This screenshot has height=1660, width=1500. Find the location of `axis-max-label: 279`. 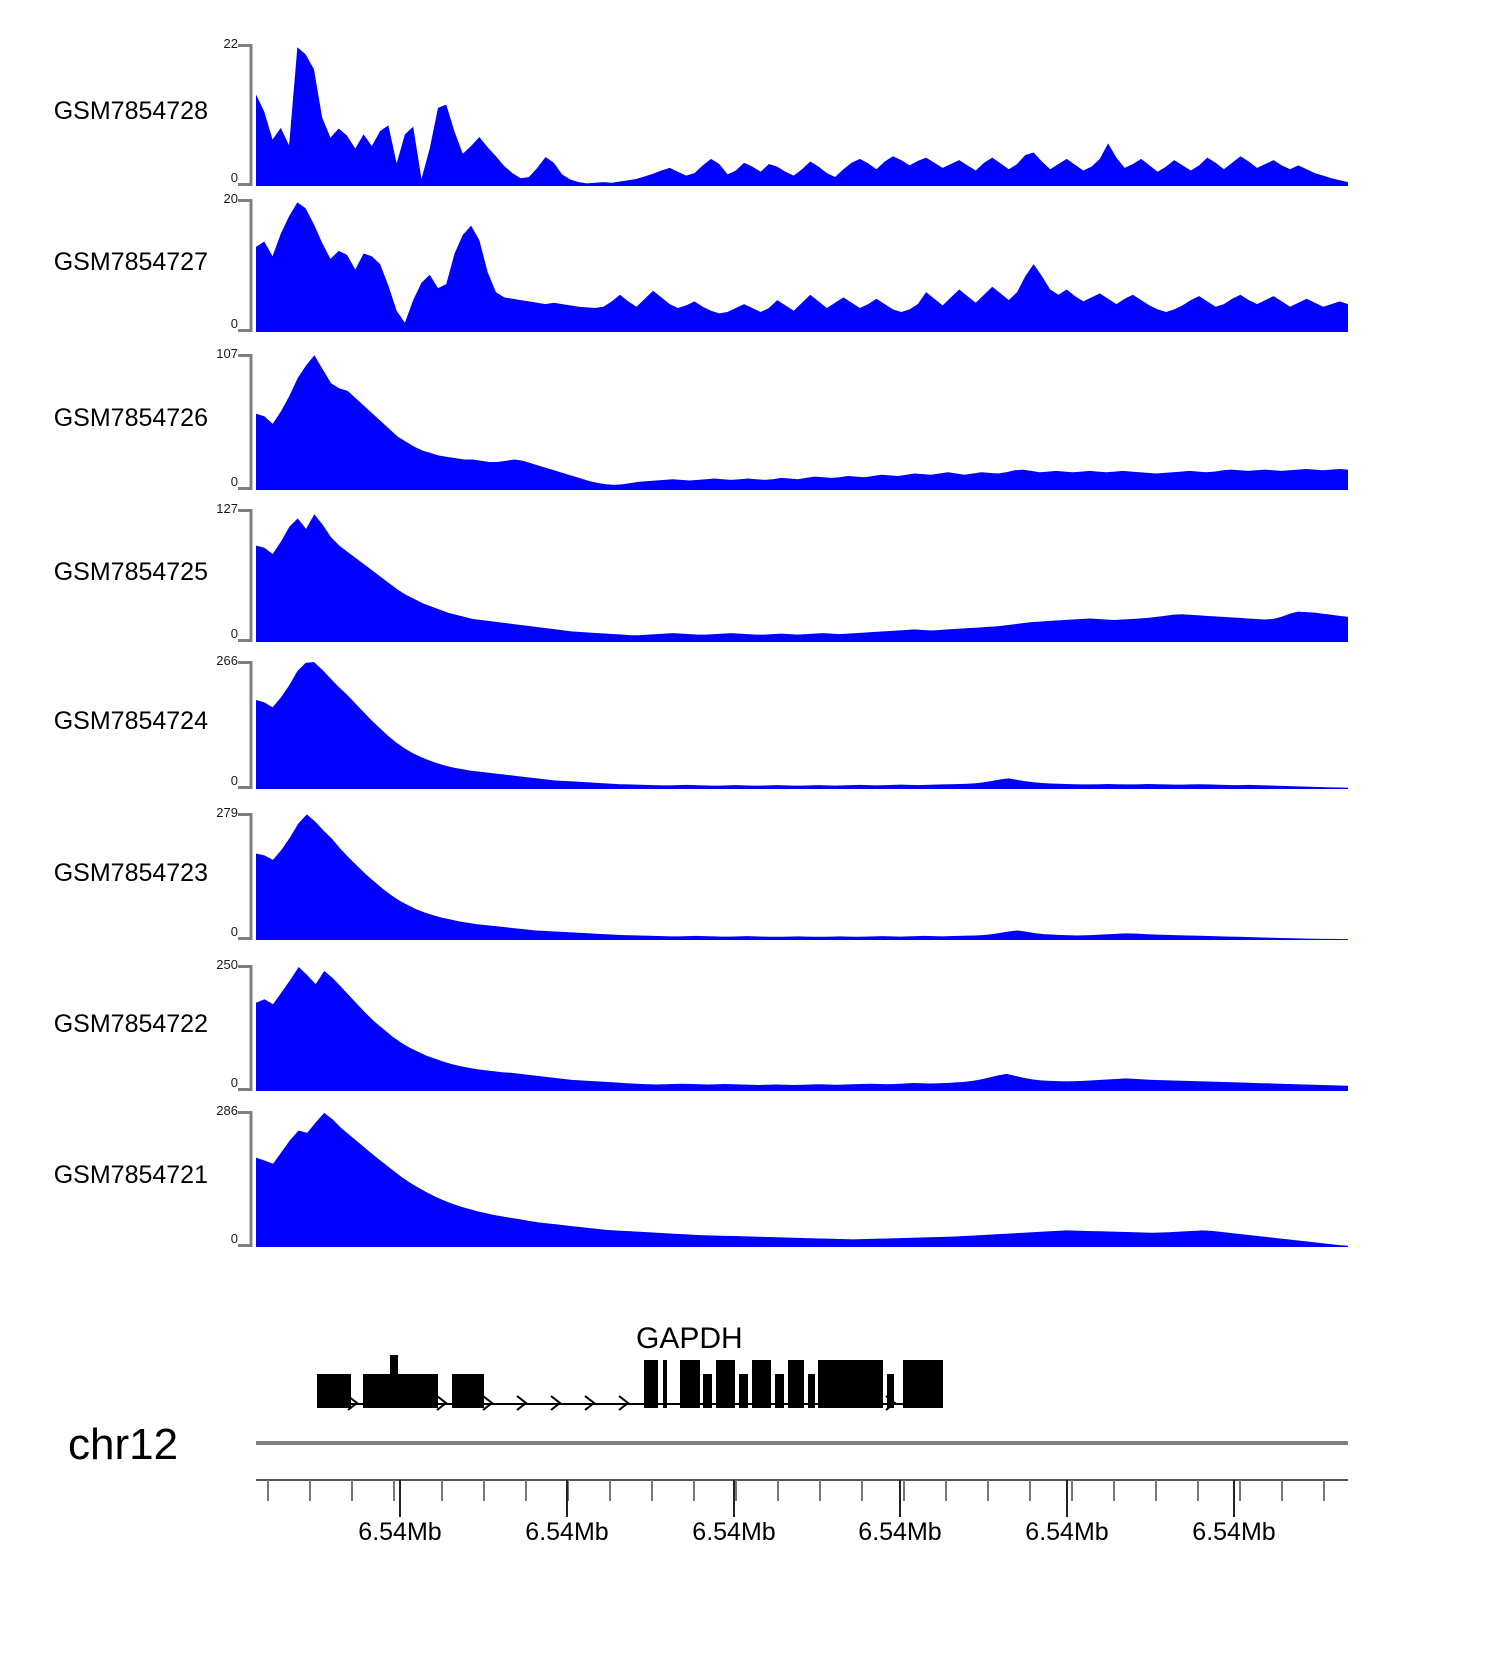

axis-max-label: 279 is located at coordinates (227, 812).